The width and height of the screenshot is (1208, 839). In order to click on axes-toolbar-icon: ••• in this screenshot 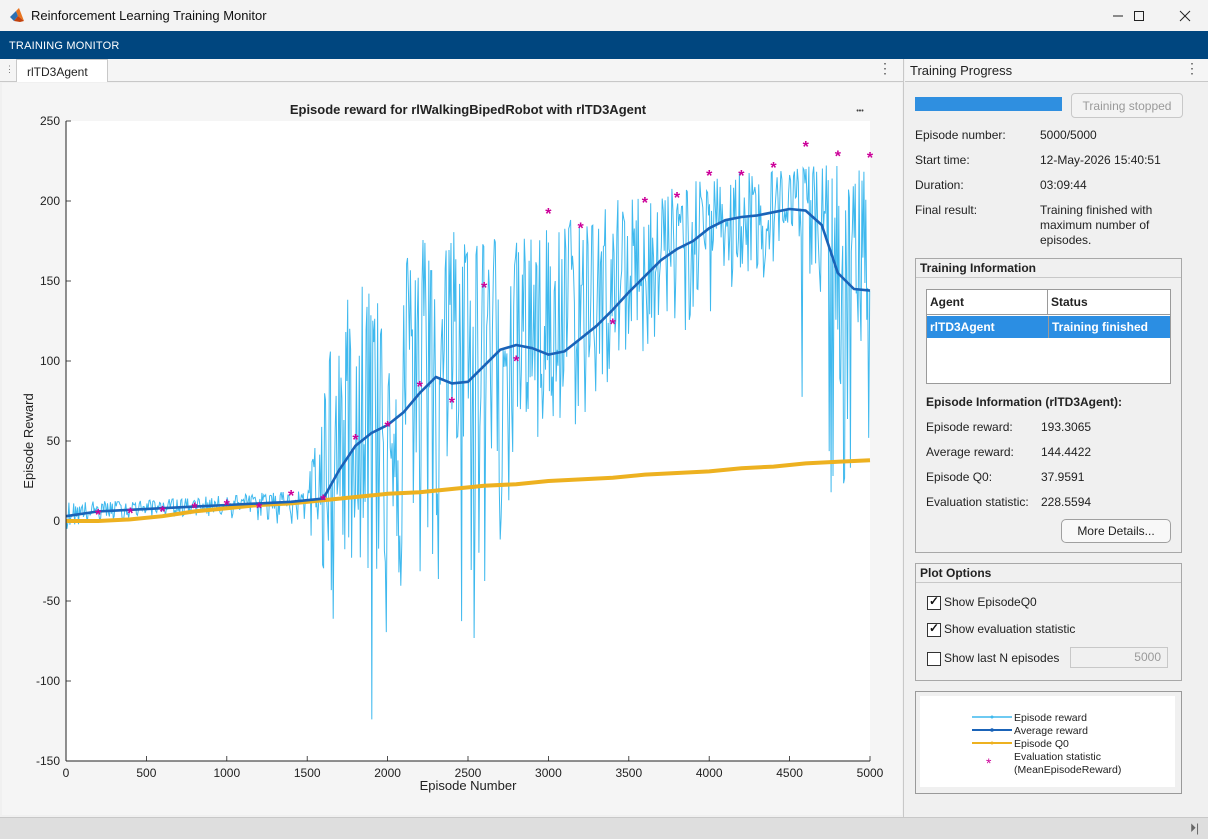, I will do `click(860, 111)`.